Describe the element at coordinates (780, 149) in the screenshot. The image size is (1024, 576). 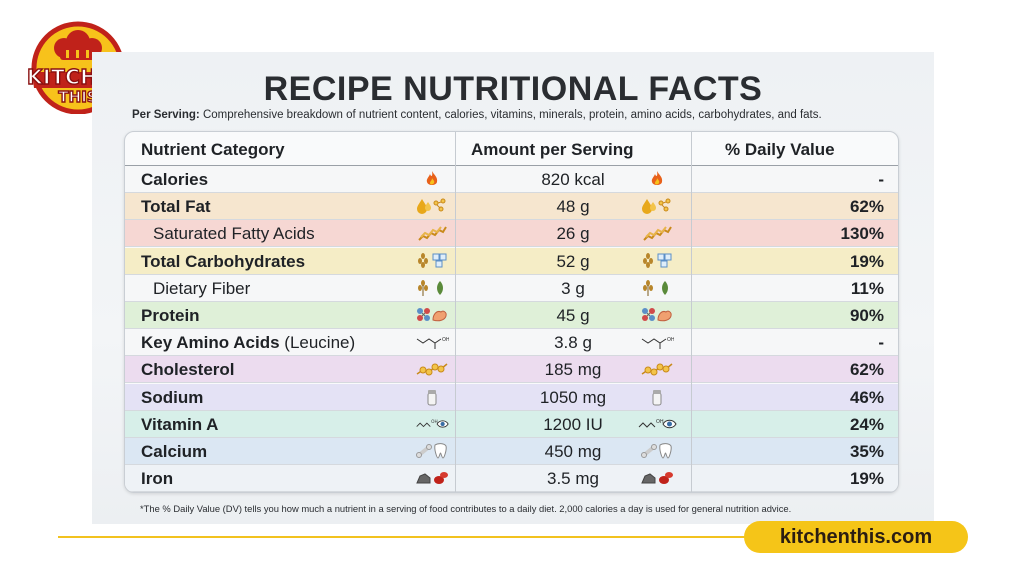
I see `header-daily-value: % Daily Value` at that location.